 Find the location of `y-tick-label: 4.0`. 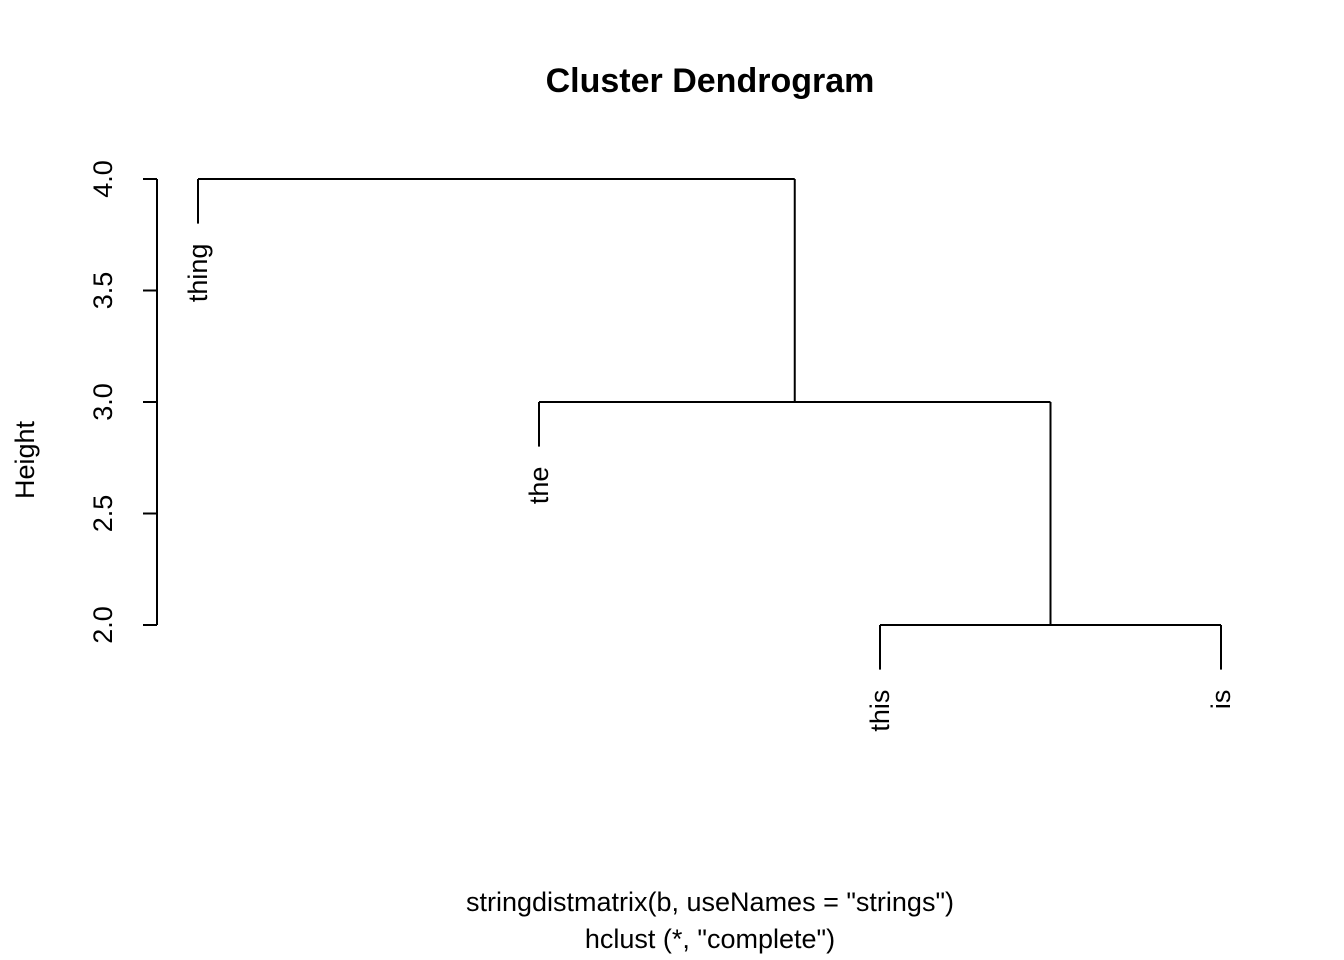

y-tick-label: 4.0 is located at coordinates (103, 179).